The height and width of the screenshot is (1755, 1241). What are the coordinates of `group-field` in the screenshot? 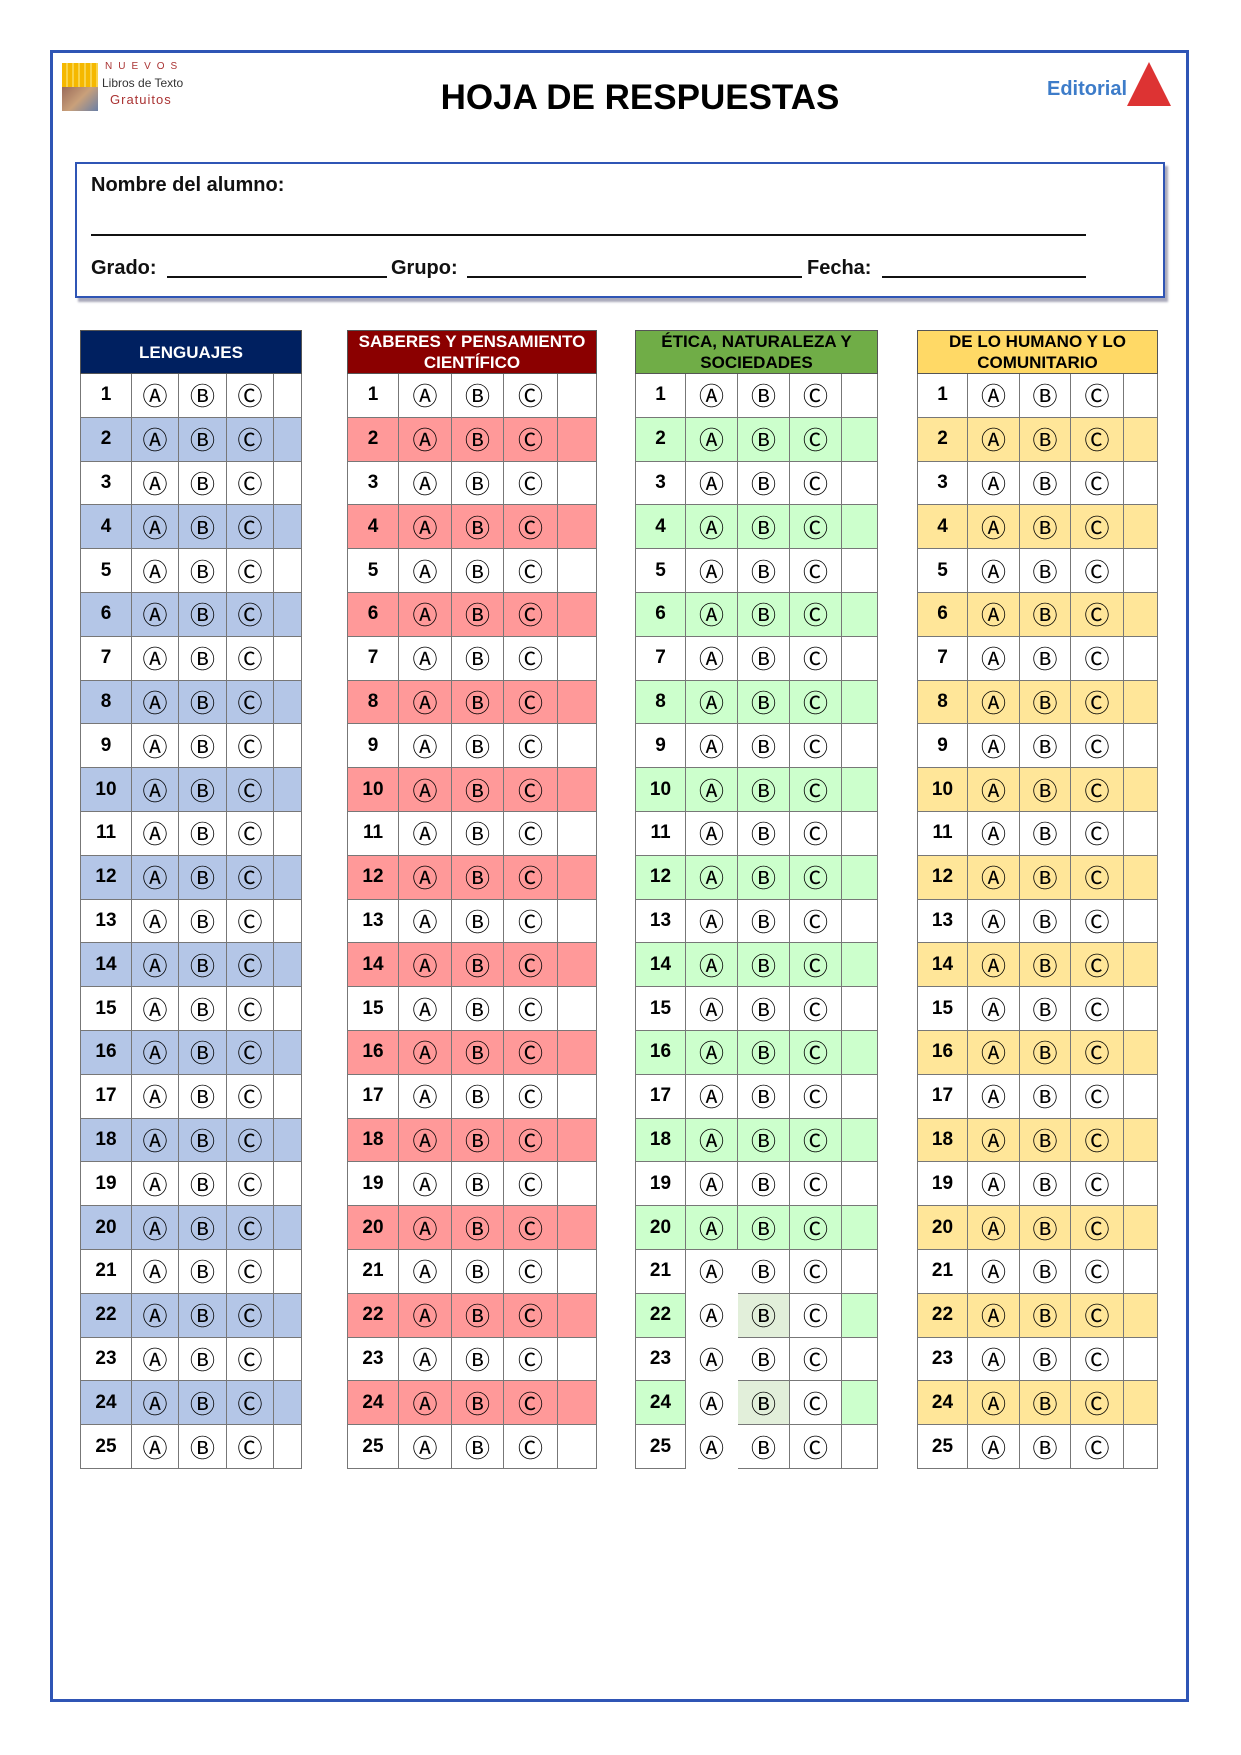 It's located at (634, 277).